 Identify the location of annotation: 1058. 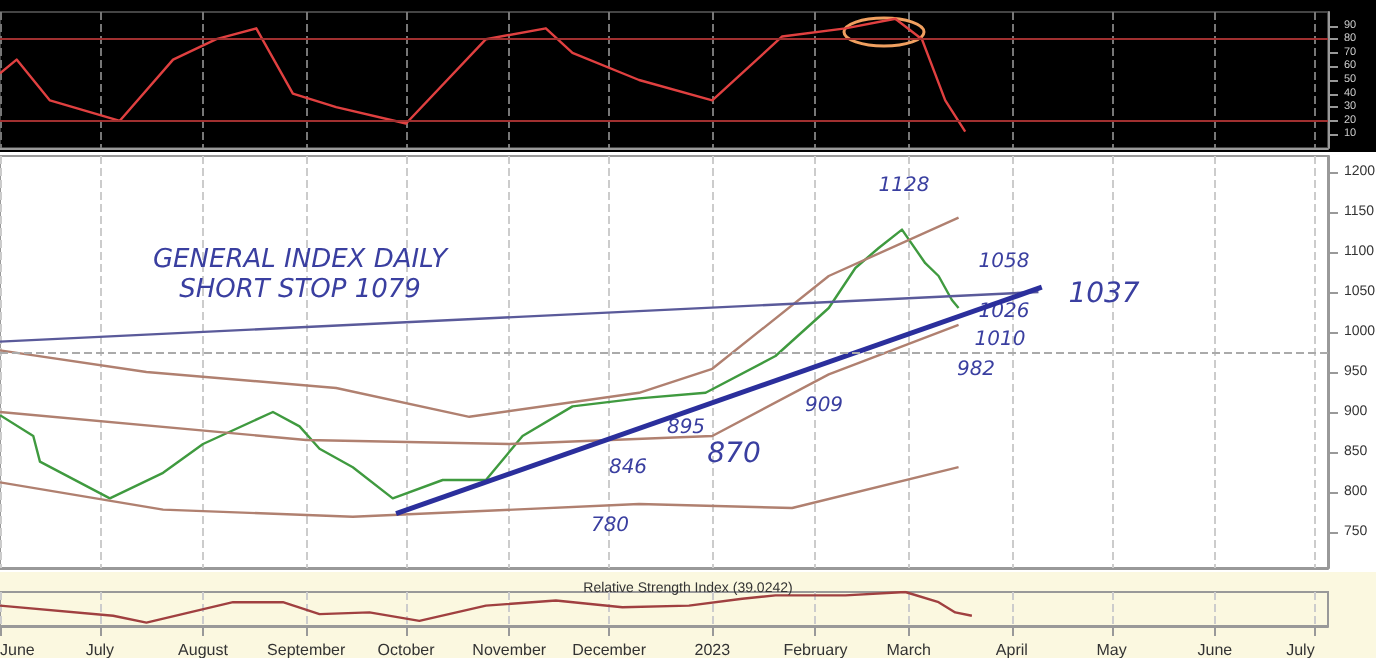
(1004, 262).